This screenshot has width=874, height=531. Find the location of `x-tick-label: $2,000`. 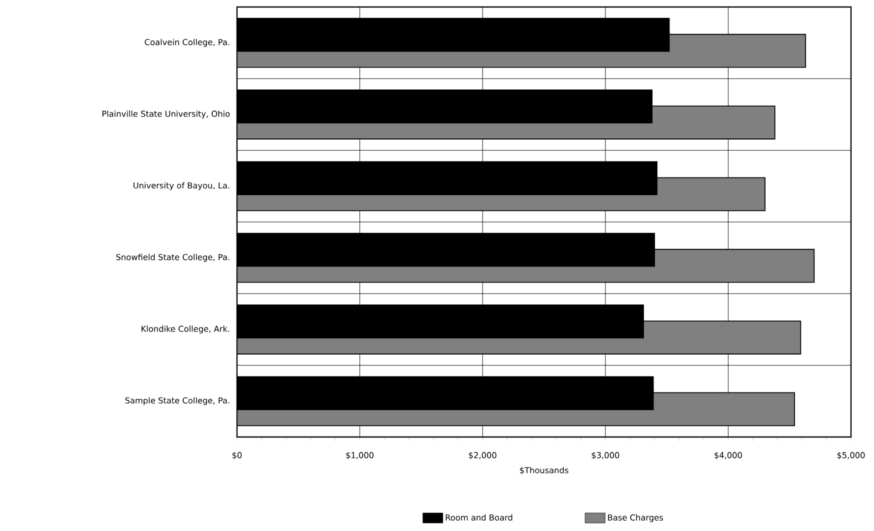

x-tick-label: $2,000 is located at coordinates (482, 456).